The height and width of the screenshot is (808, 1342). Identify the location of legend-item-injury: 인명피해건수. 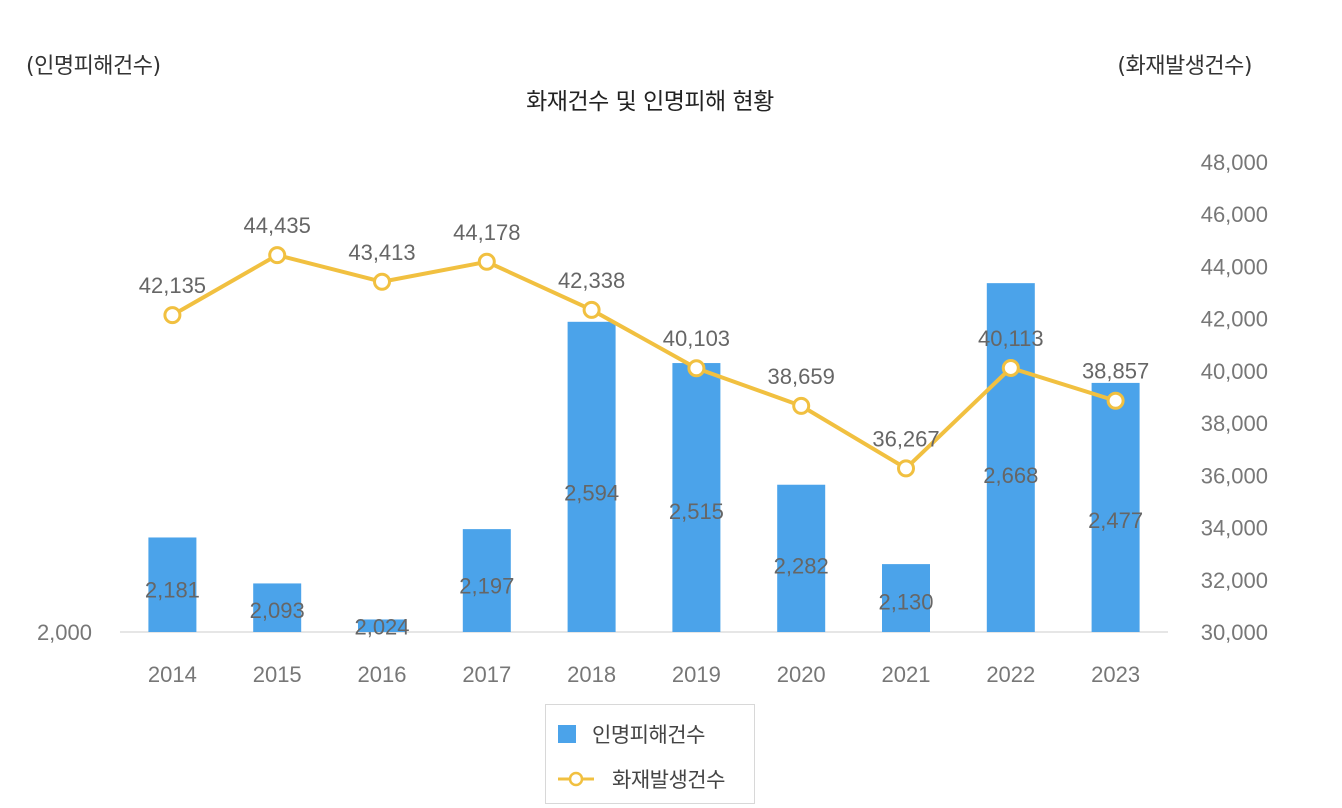
(631, 734).